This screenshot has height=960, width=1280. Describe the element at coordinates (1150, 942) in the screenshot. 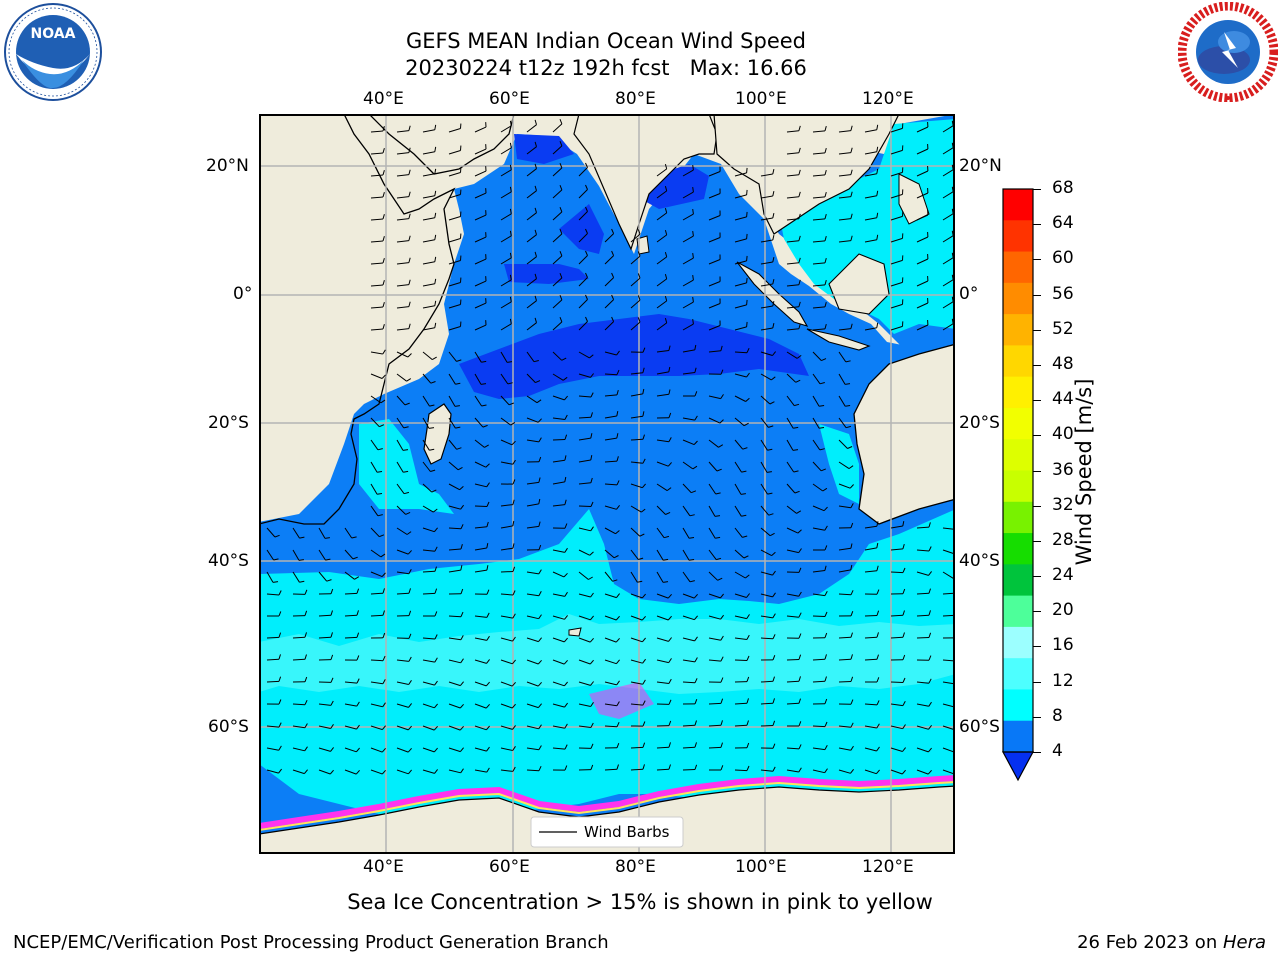

I see `footer-date-text: 26 Feb 2023 on` at that location.